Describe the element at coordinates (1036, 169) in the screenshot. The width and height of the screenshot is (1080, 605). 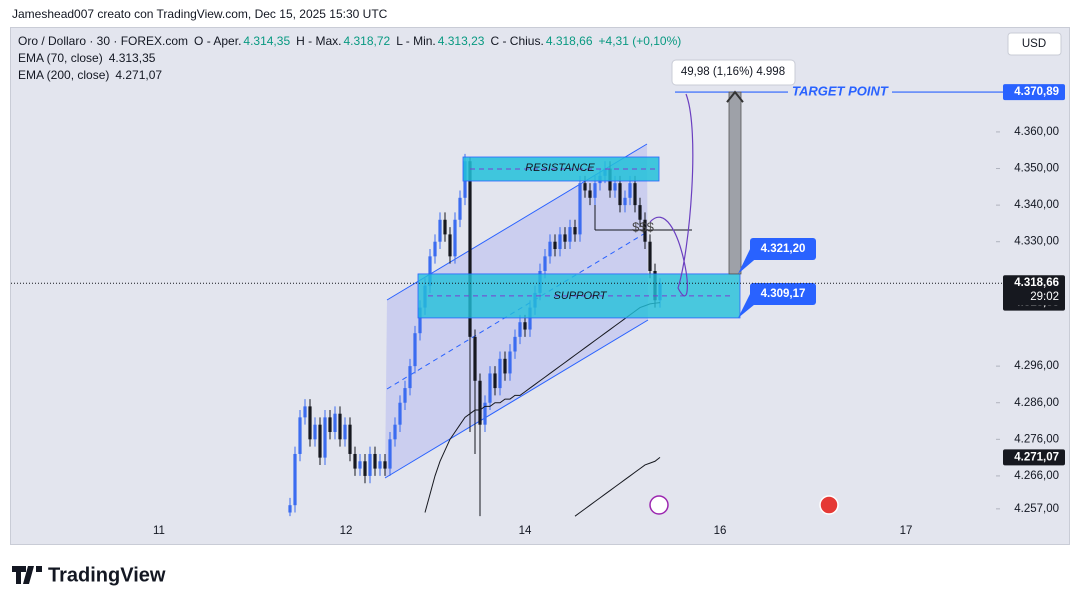
I see `y-tick-label: 4.350,00` at that location.